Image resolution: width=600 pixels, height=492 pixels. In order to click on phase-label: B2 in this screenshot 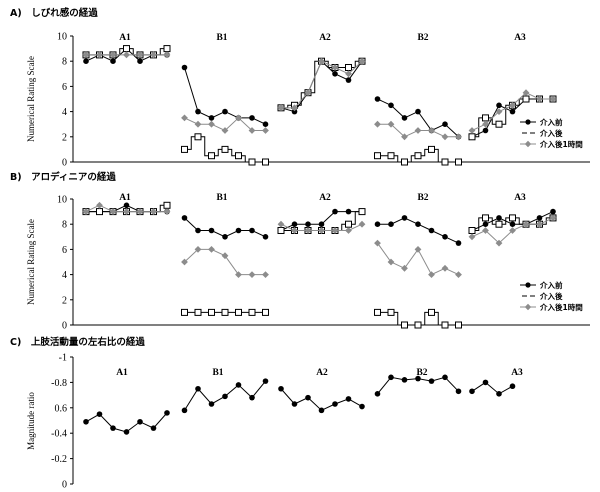, I will do `click(422, 38)`.